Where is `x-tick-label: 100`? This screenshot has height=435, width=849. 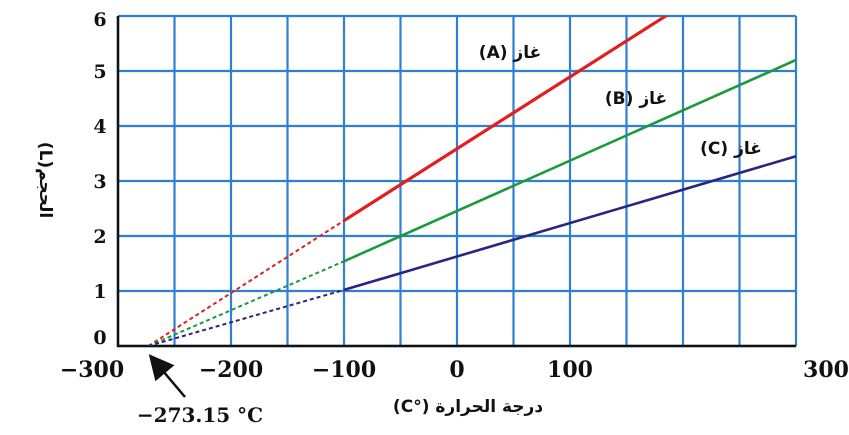
x-tick-label: 100 is located at coordinates (570, 370).